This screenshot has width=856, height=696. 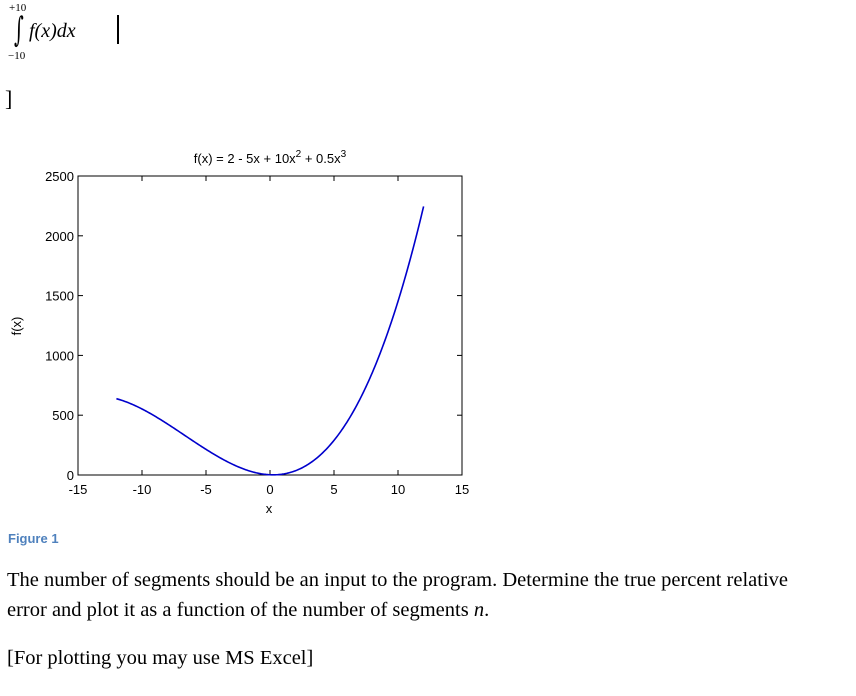 I want to click on y-tick-label: 1500, so click(x=59, y=296).